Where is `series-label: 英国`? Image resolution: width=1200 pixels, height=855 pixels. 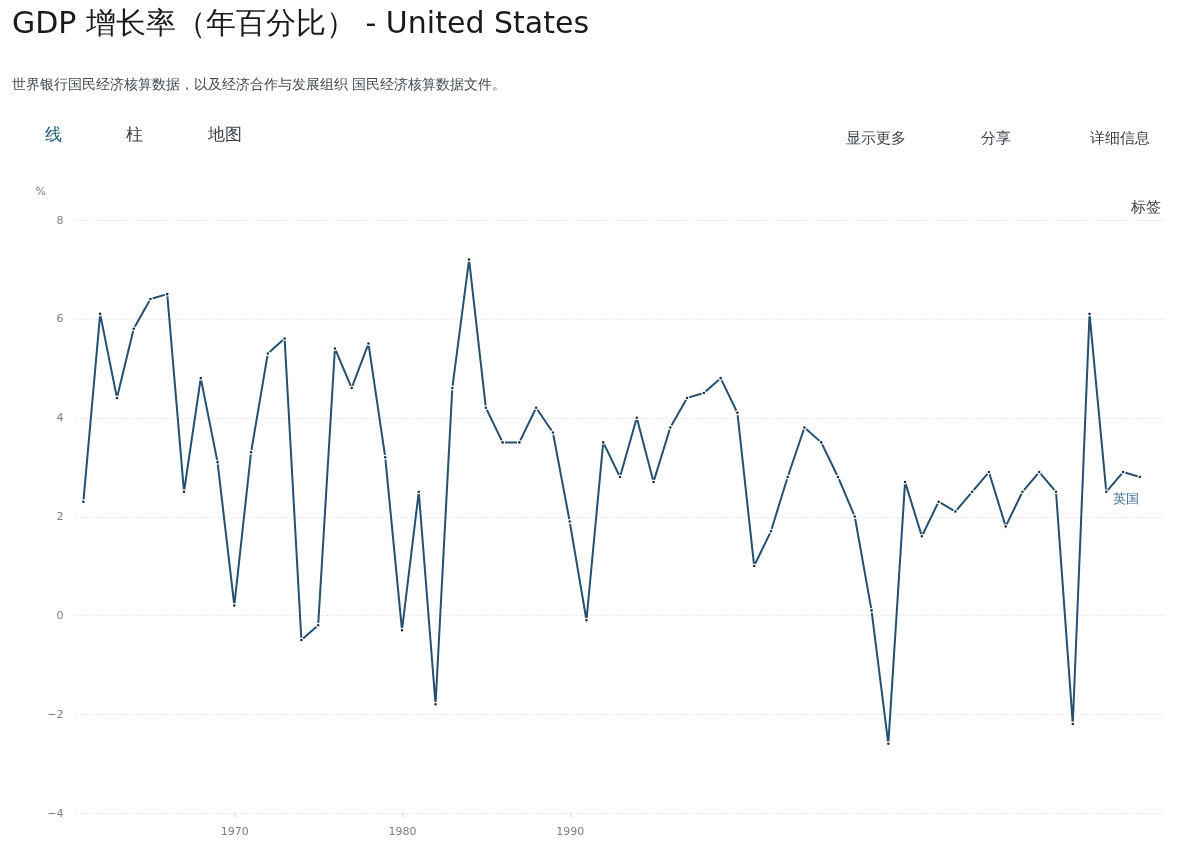
series-label: 英国 is located at coordinates (1125, 498).